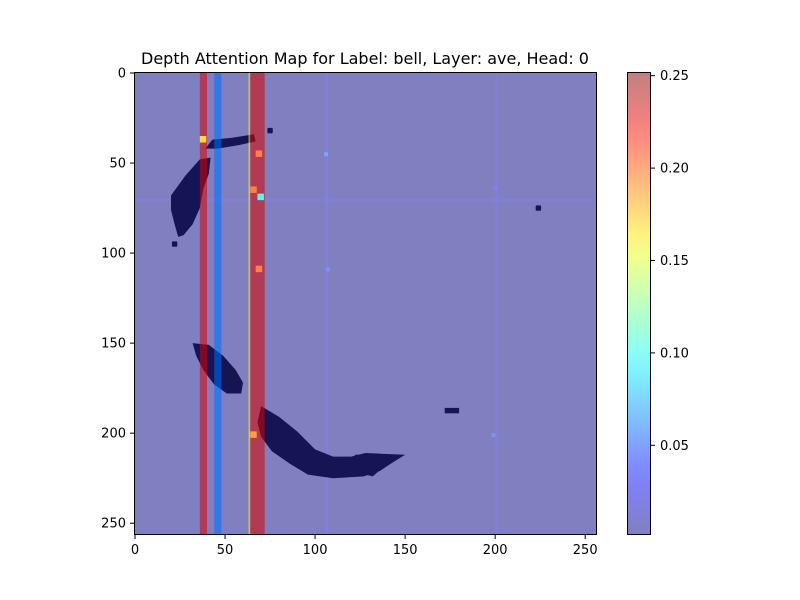  I want to click on y-tick-label: 200, so click(113, 434).